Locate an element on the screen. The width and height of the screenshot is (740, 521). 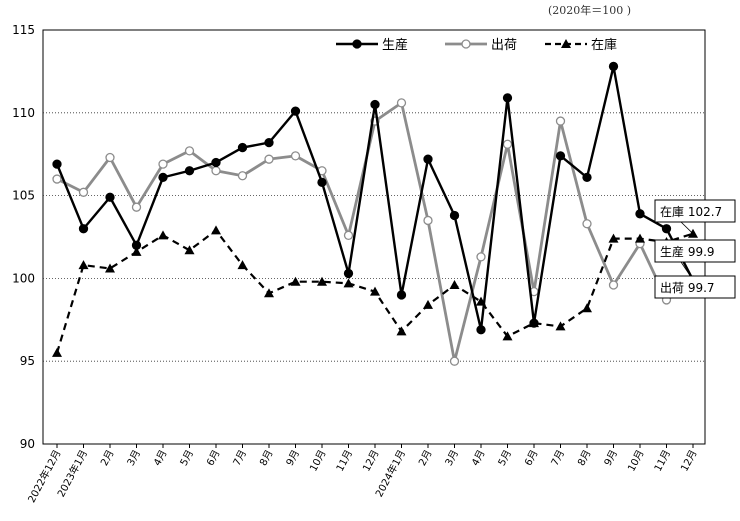
legend-label-出荷: 出荷 is located at coordinates (504, 45).